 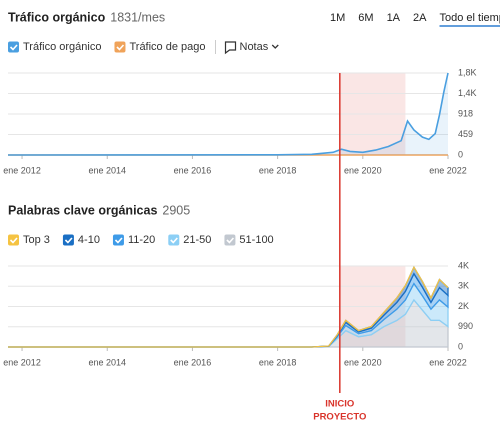 I want to click on legend-label: Top 3, so click(x=36, y=240).